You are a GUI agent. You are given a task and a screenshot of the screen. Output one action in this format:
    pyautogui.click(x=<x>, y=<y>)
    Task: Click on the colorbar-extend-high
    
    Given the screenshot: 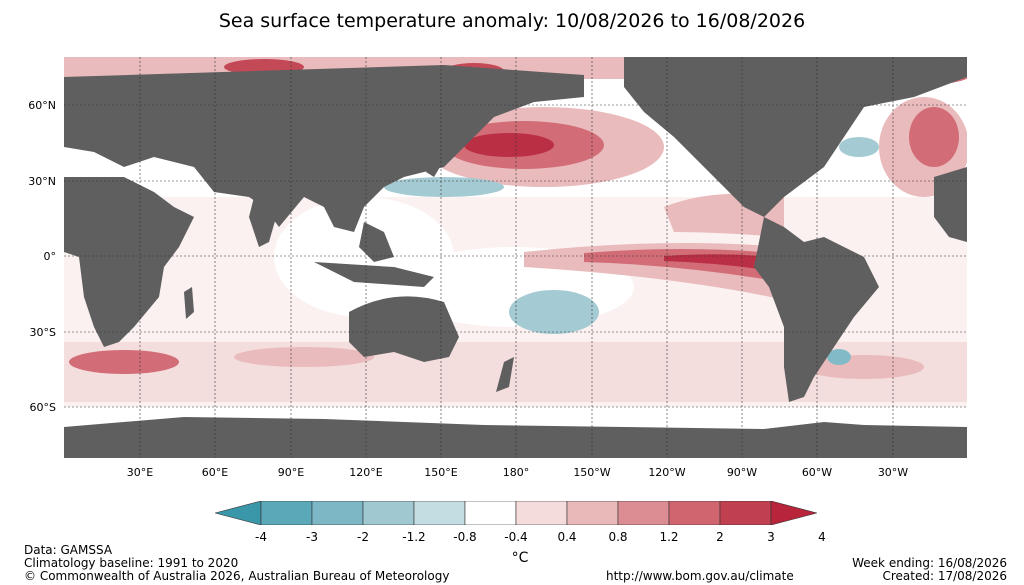 What is the action you would take?
    pyautogui.click(x=793, y=513)
    